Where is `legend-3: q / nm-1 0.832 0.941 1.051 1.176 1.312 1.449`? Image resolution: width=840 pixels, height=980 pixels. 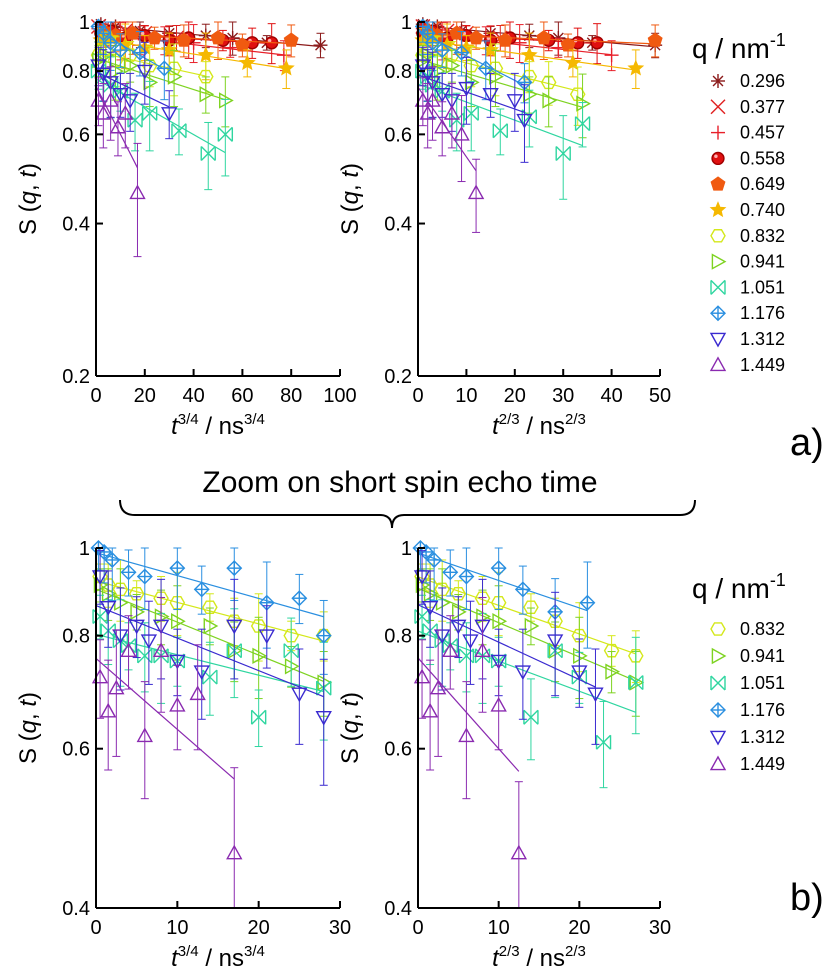
legend-3: q / nm-1 0.832 0.941 1.051 1.176 1.312 1.449 is located at coordinates (739, 672).